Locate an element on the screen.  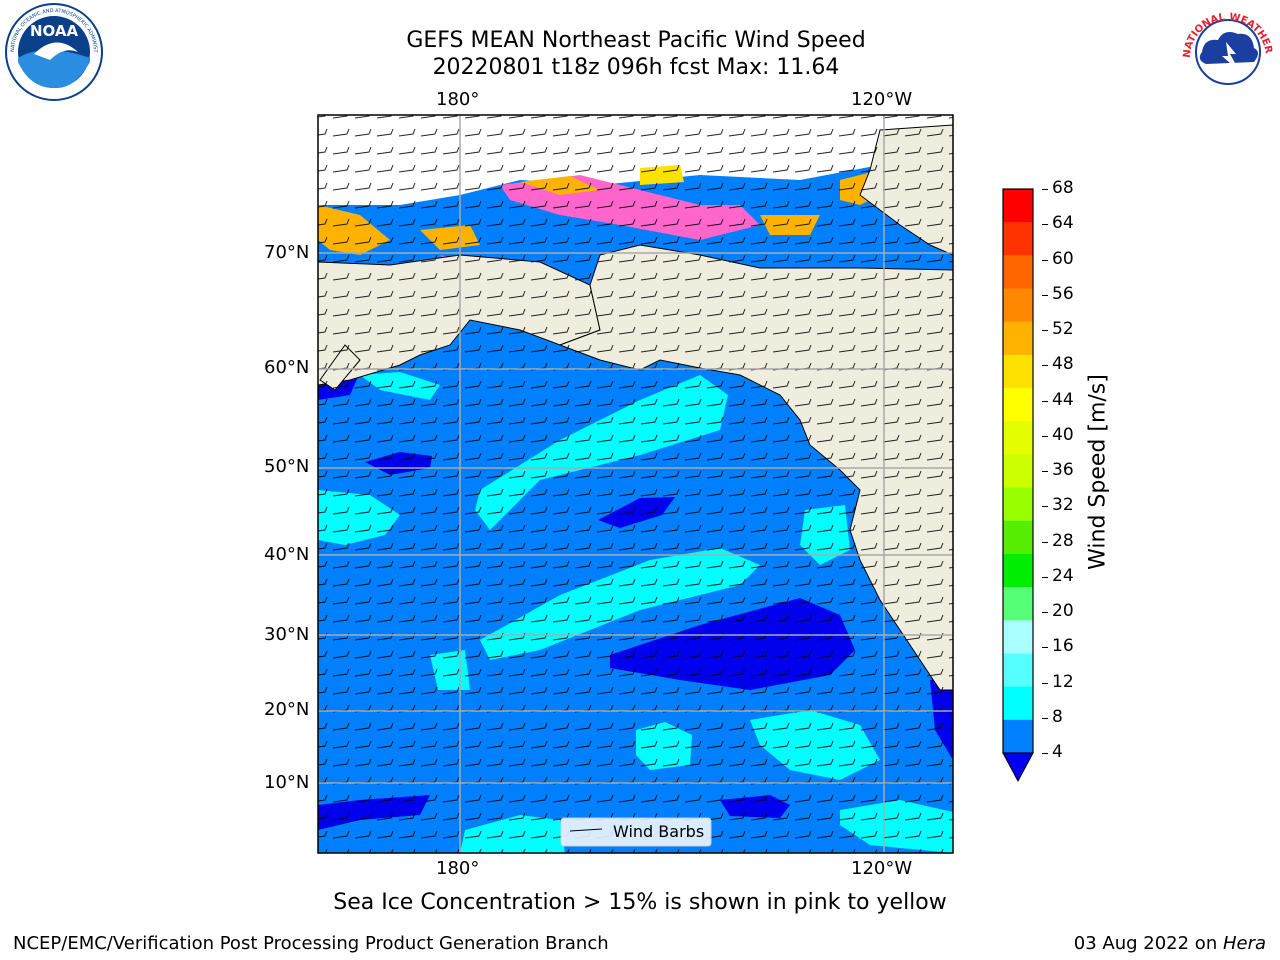
date-text: 03 Aug 2022 on Hera is located at coordinates (1169, 943).